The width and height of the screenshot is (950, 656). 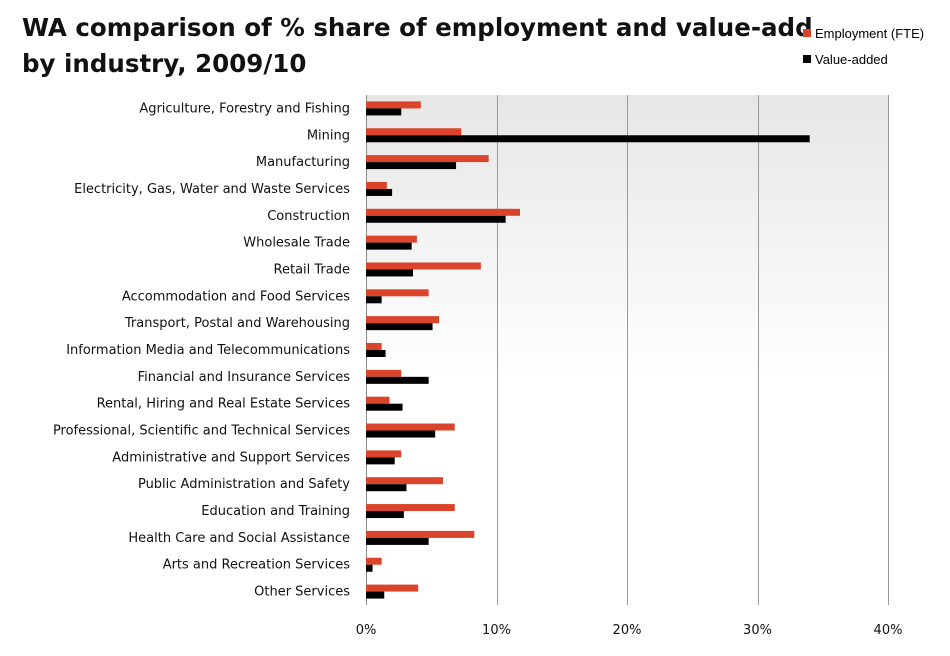 What do you see at coordinates (296, 243) in the screenshot?
I see `category-label: Wholesale Trade` at bounding box center [296, 243].